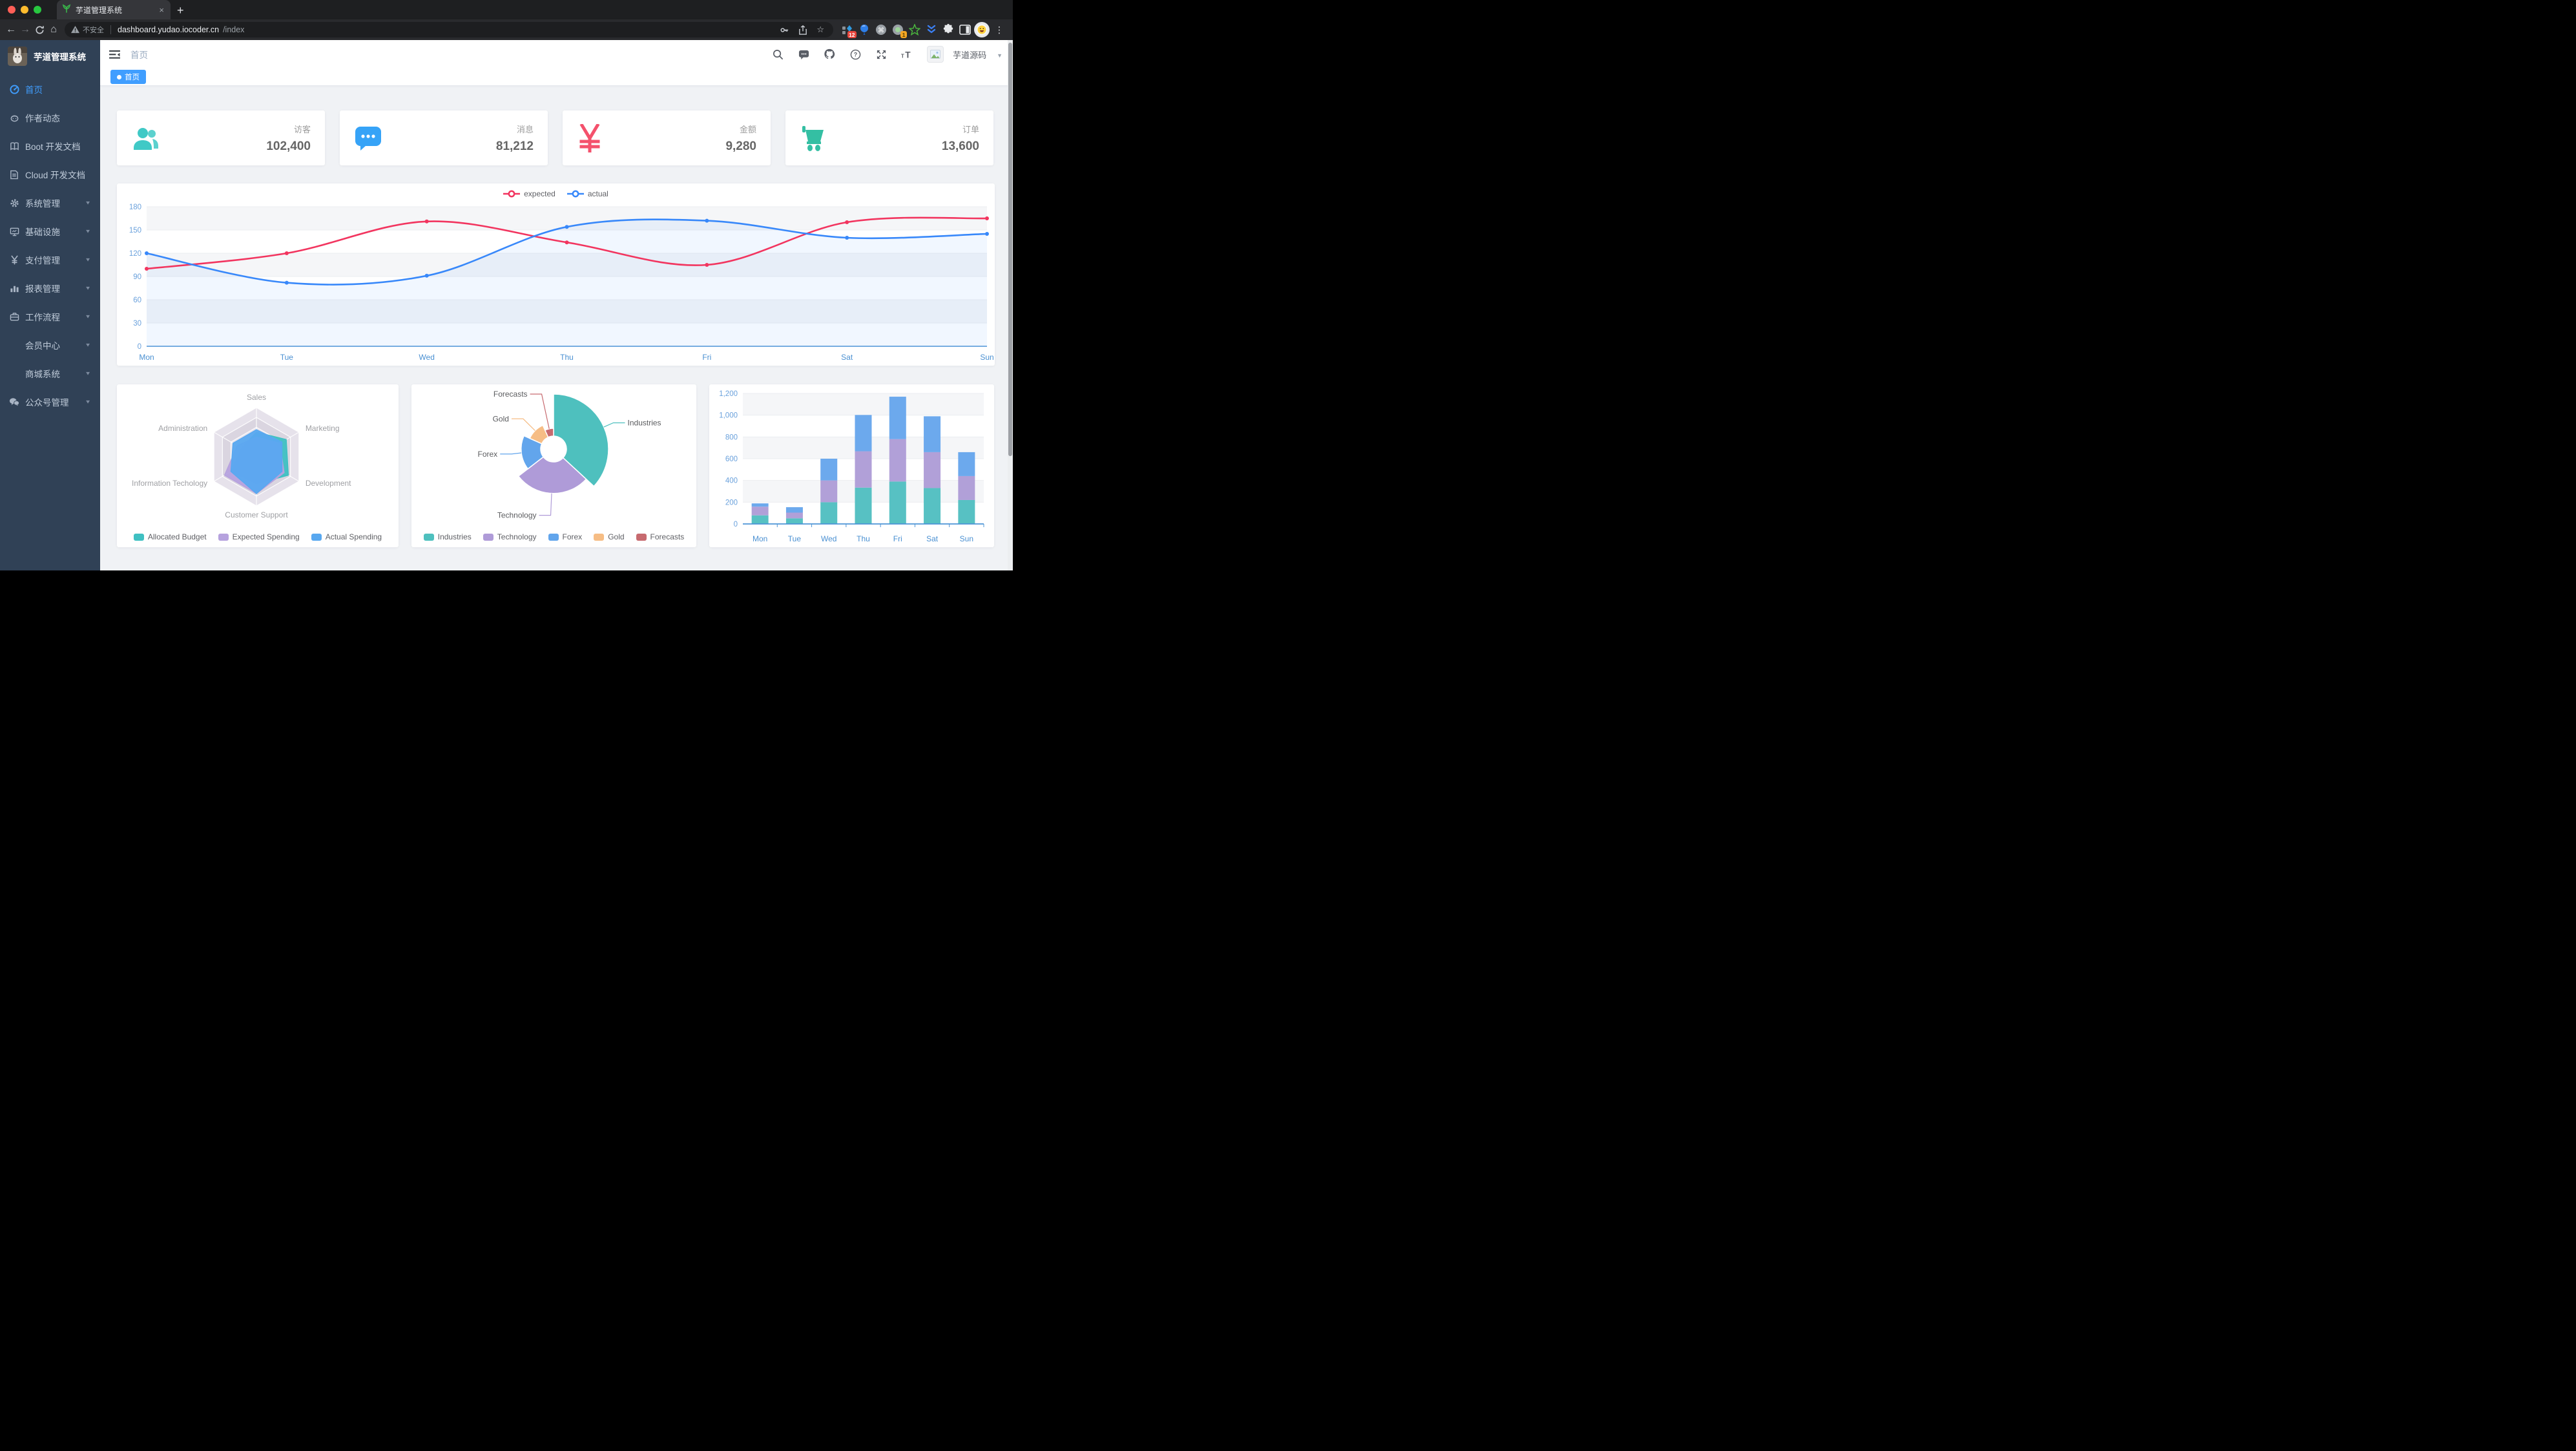  I want to click on svg-text: 0, so click(736, 524).